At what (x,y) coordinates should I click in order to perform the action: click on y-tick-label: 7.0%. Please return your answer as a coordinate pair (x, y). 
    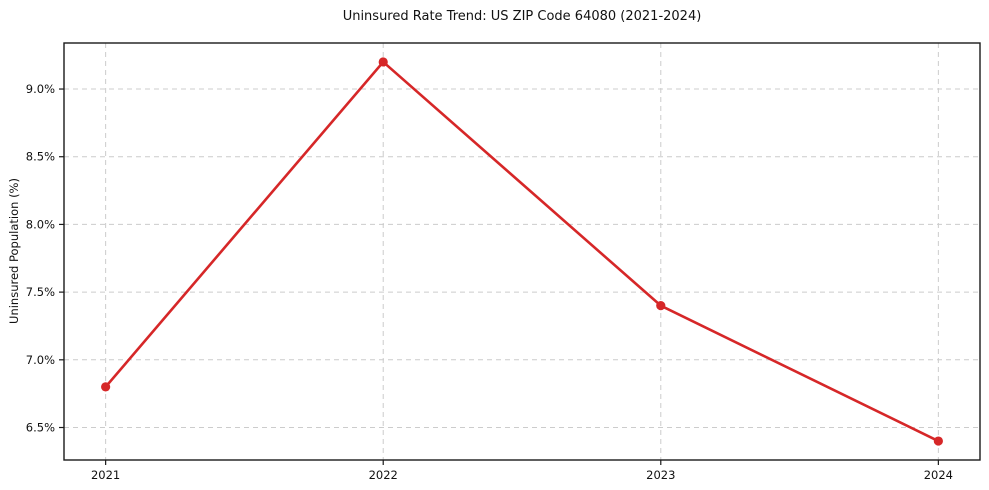
    Looking at the image, I should click on (40, 360).